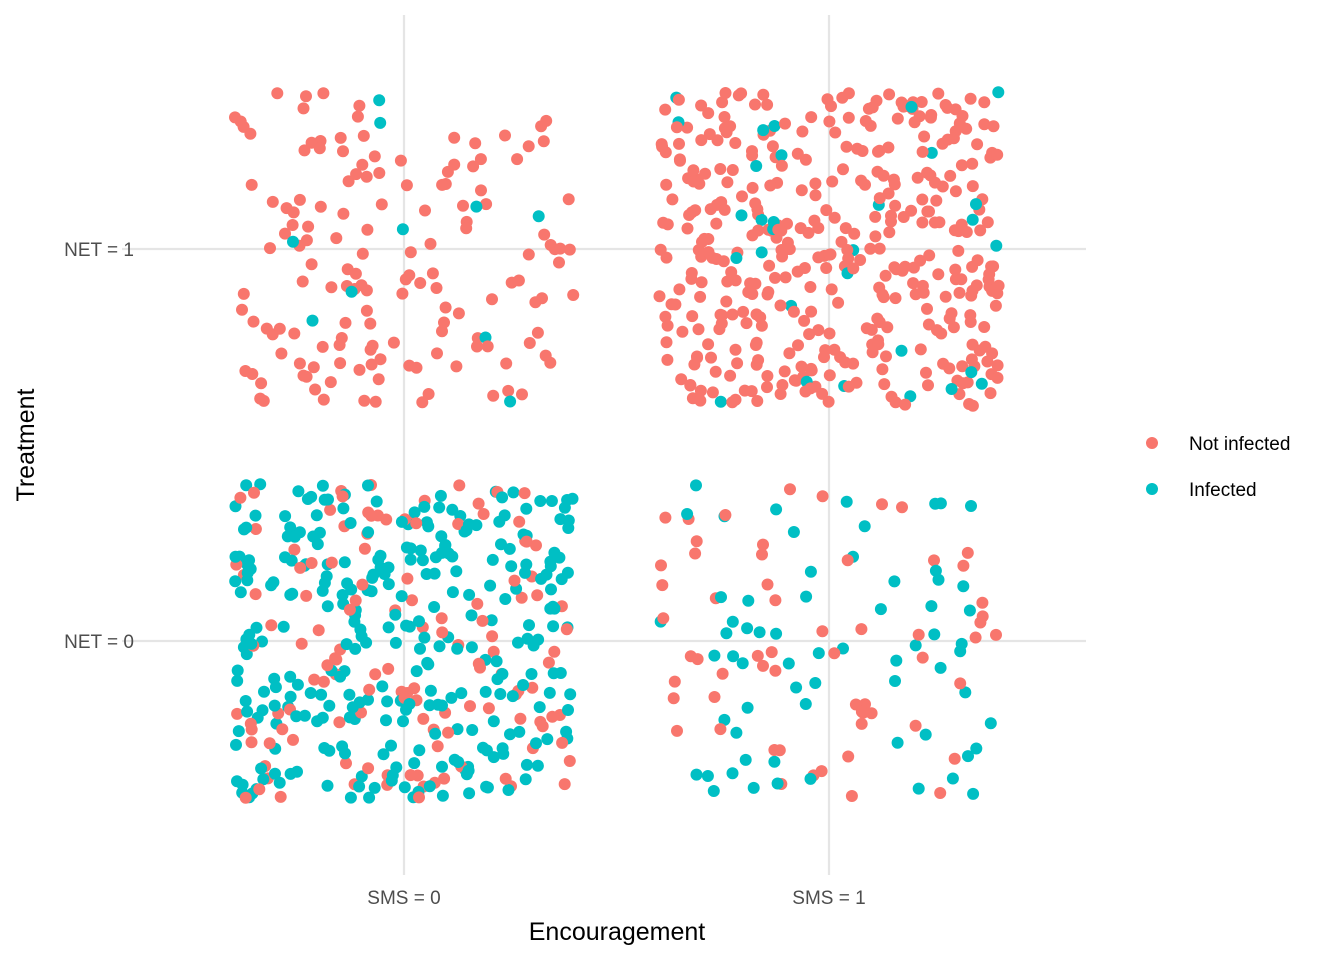 The height and width of the screenshot is (960, 1344). What do you see at coordinates (73, 446) in the screenshot?
I see `y-axis: NET = 1 NET = 0 Treatment` at bounding box center [73, 446].